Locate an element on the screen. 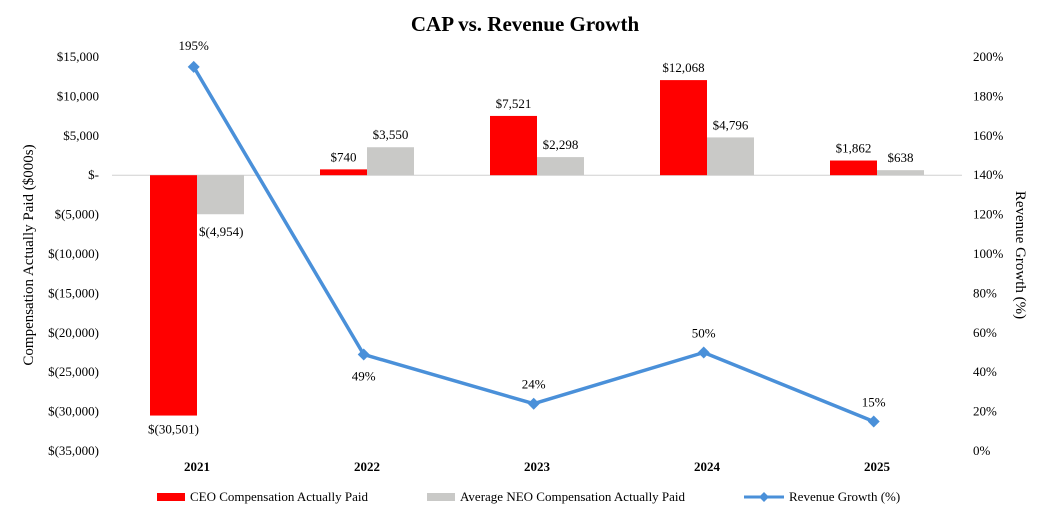 The height and width of the screenshot is (520, 1050). neo-bar-data-label: $3,550 is located at coordinates (391, 134).